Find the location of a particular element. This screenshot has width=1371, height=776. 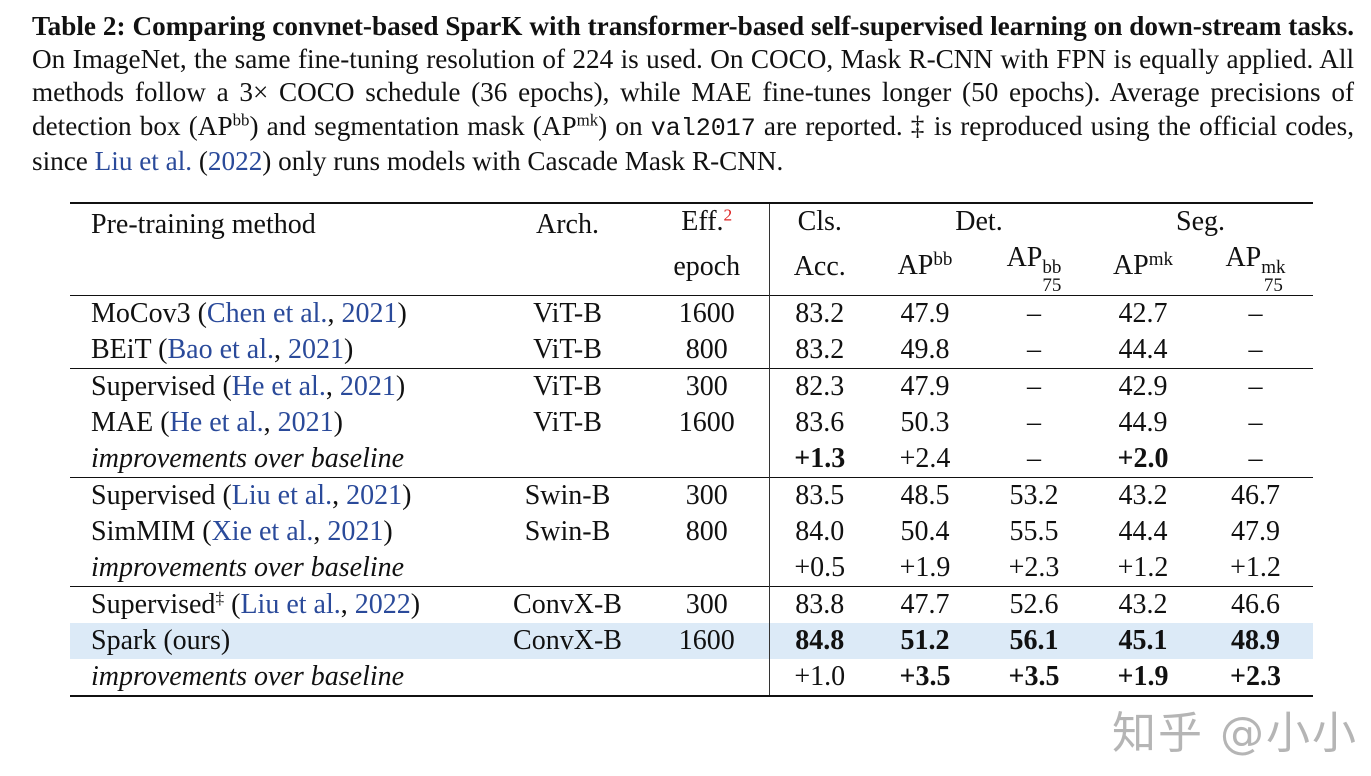

cls-acc-cell: +0.5 is located at coordinates (819, 568).